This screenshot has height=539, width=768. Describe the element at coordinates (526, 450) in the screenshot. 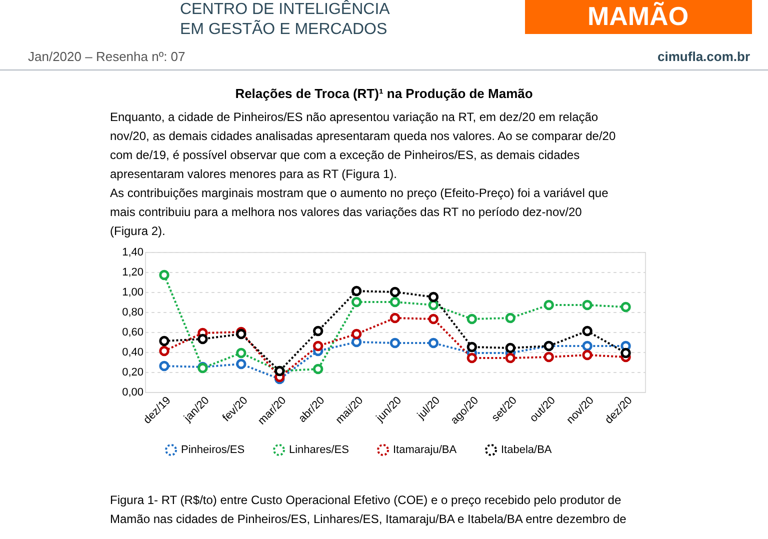

I see `legend-label: Itabela/BA` at that location.